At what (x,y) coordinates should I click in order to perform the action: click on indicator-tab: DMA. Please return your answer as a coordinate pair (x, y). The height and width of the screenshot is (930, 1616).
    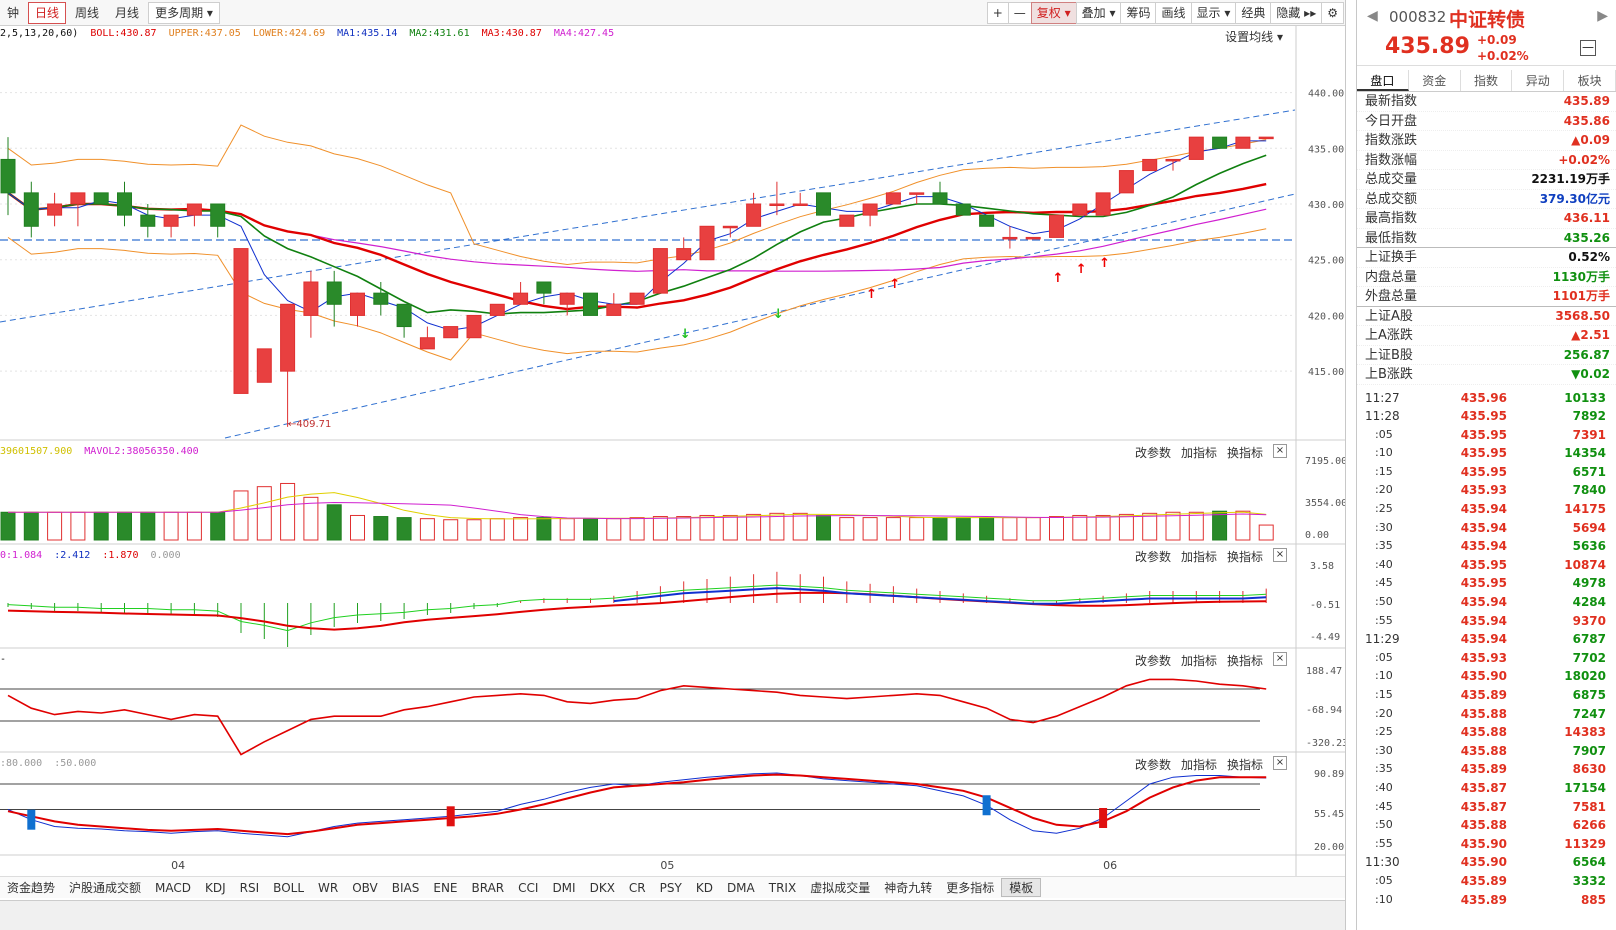
    Looking at the image, I should click on (740, 887).